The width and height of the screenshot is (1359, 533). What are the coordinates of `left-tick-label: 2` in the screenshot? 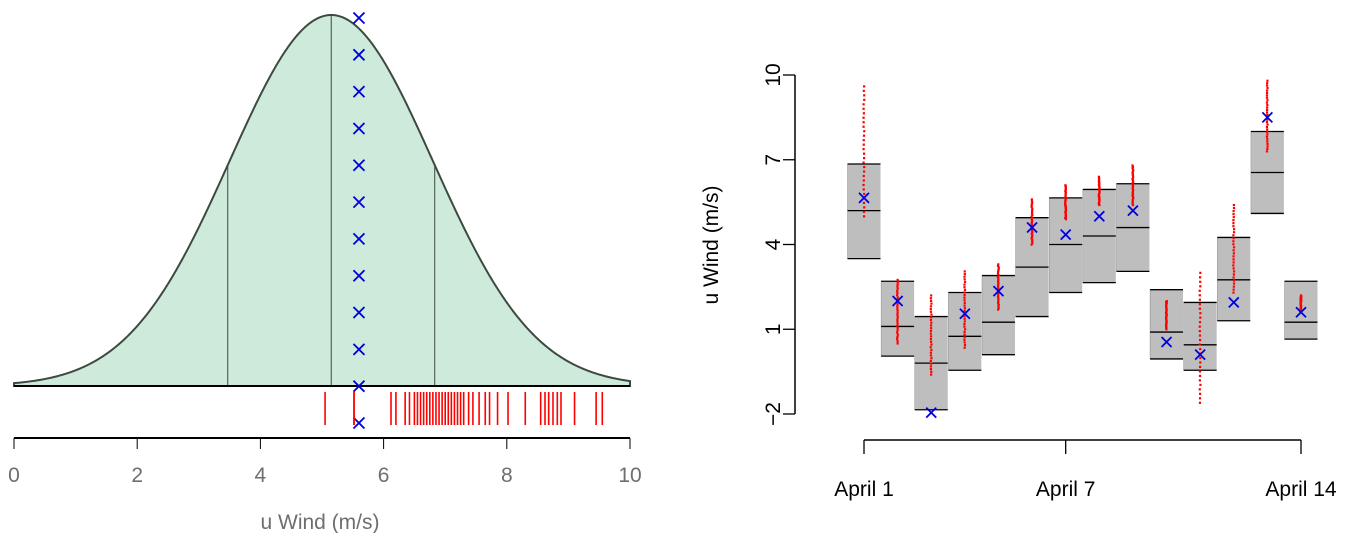 It's located at (137, 475).